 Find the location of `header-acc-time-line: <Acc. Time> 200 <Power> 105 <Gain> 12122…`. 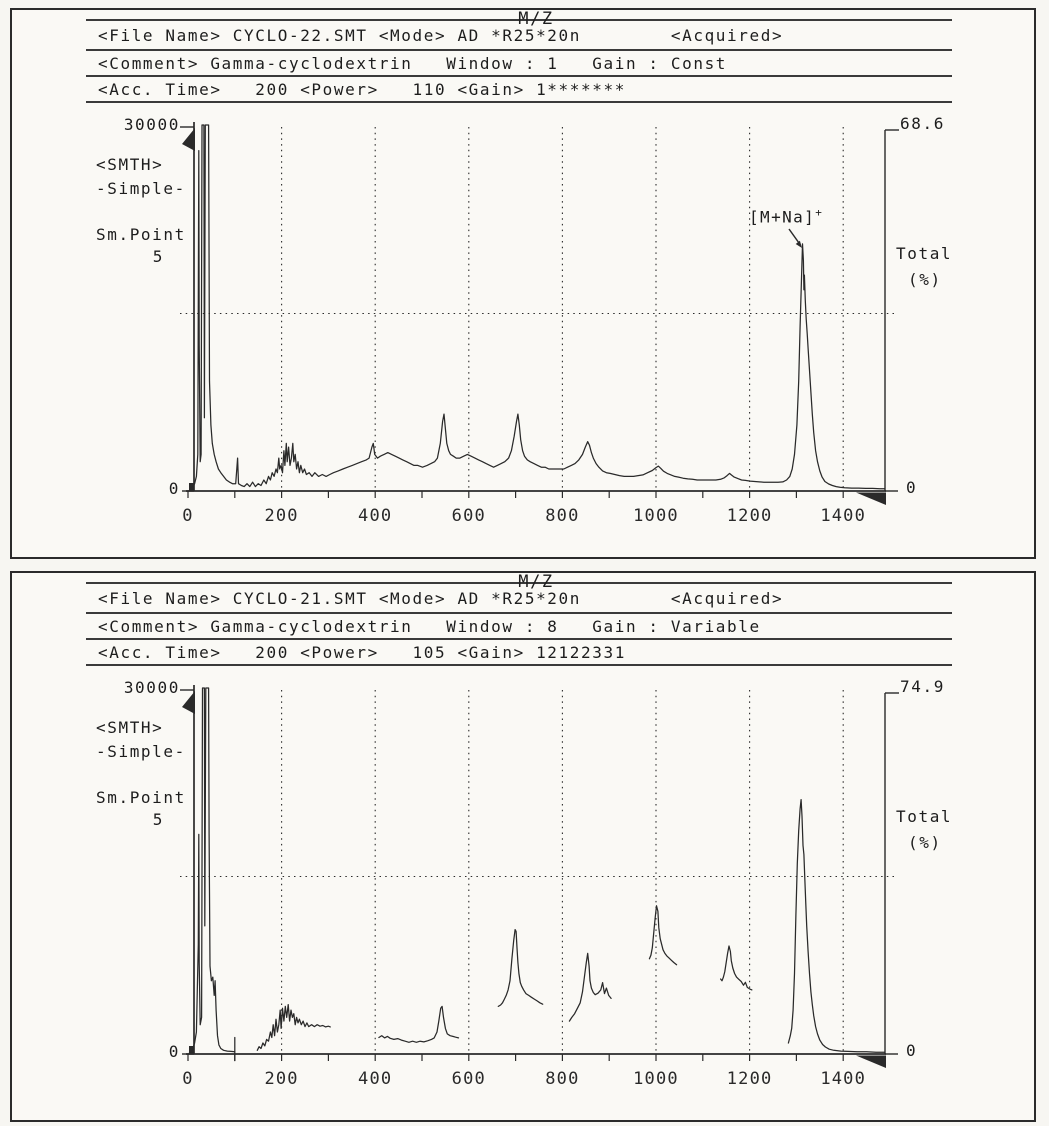

header-acc-time-line: <Acc. Time> 200 <Power> 105 <Gain> 12122… is located at coordinates (519, 653).